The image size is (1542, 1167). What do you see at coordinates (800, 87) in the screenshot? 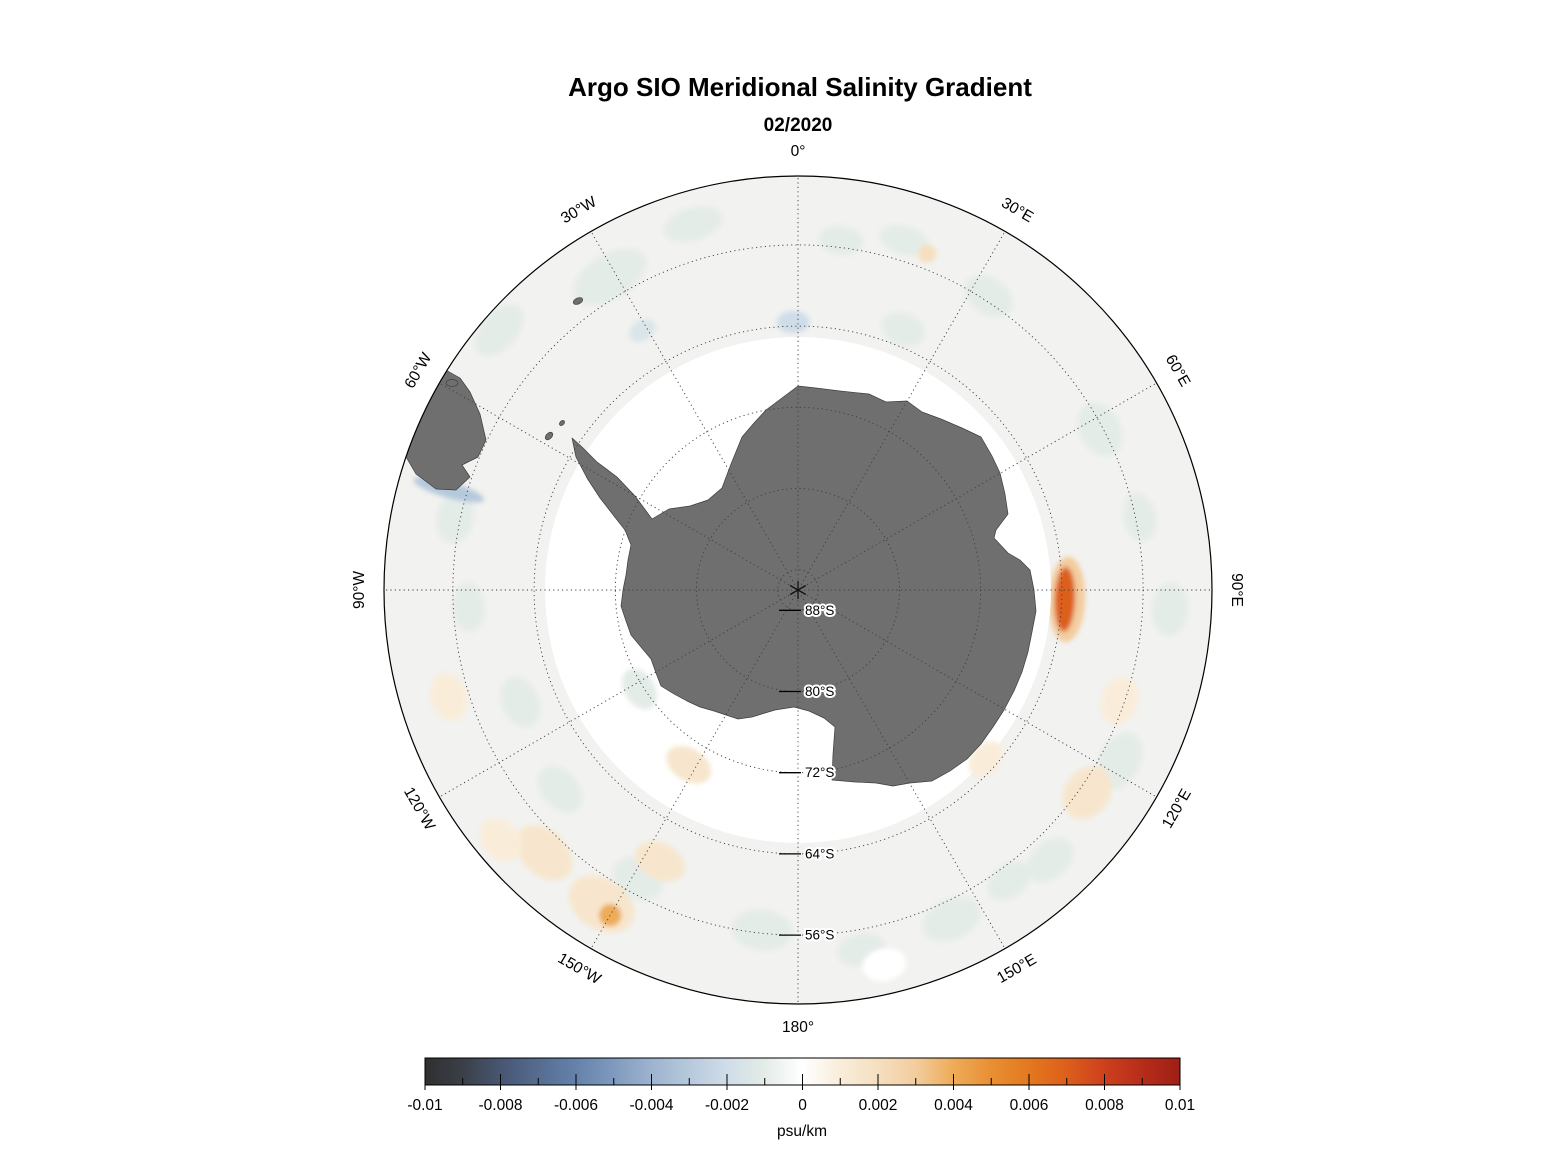
I see `page-title: Argo SIO Meridional Salinity Gradient` at bounding box center [800, 87].